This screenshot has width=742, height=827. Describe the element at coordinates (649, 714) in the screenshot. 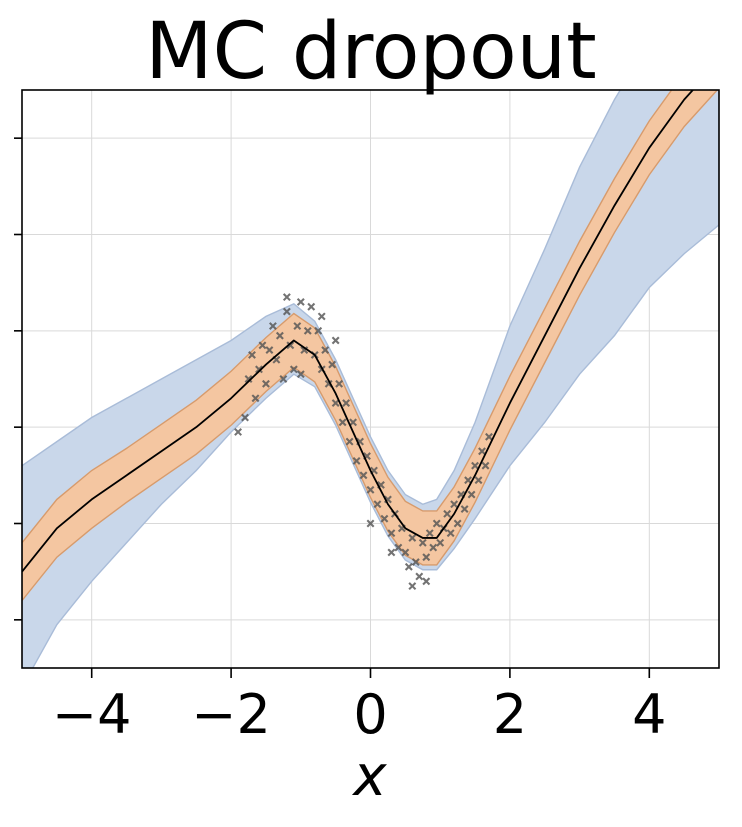

I see `x-tick-label: 4` at that location.